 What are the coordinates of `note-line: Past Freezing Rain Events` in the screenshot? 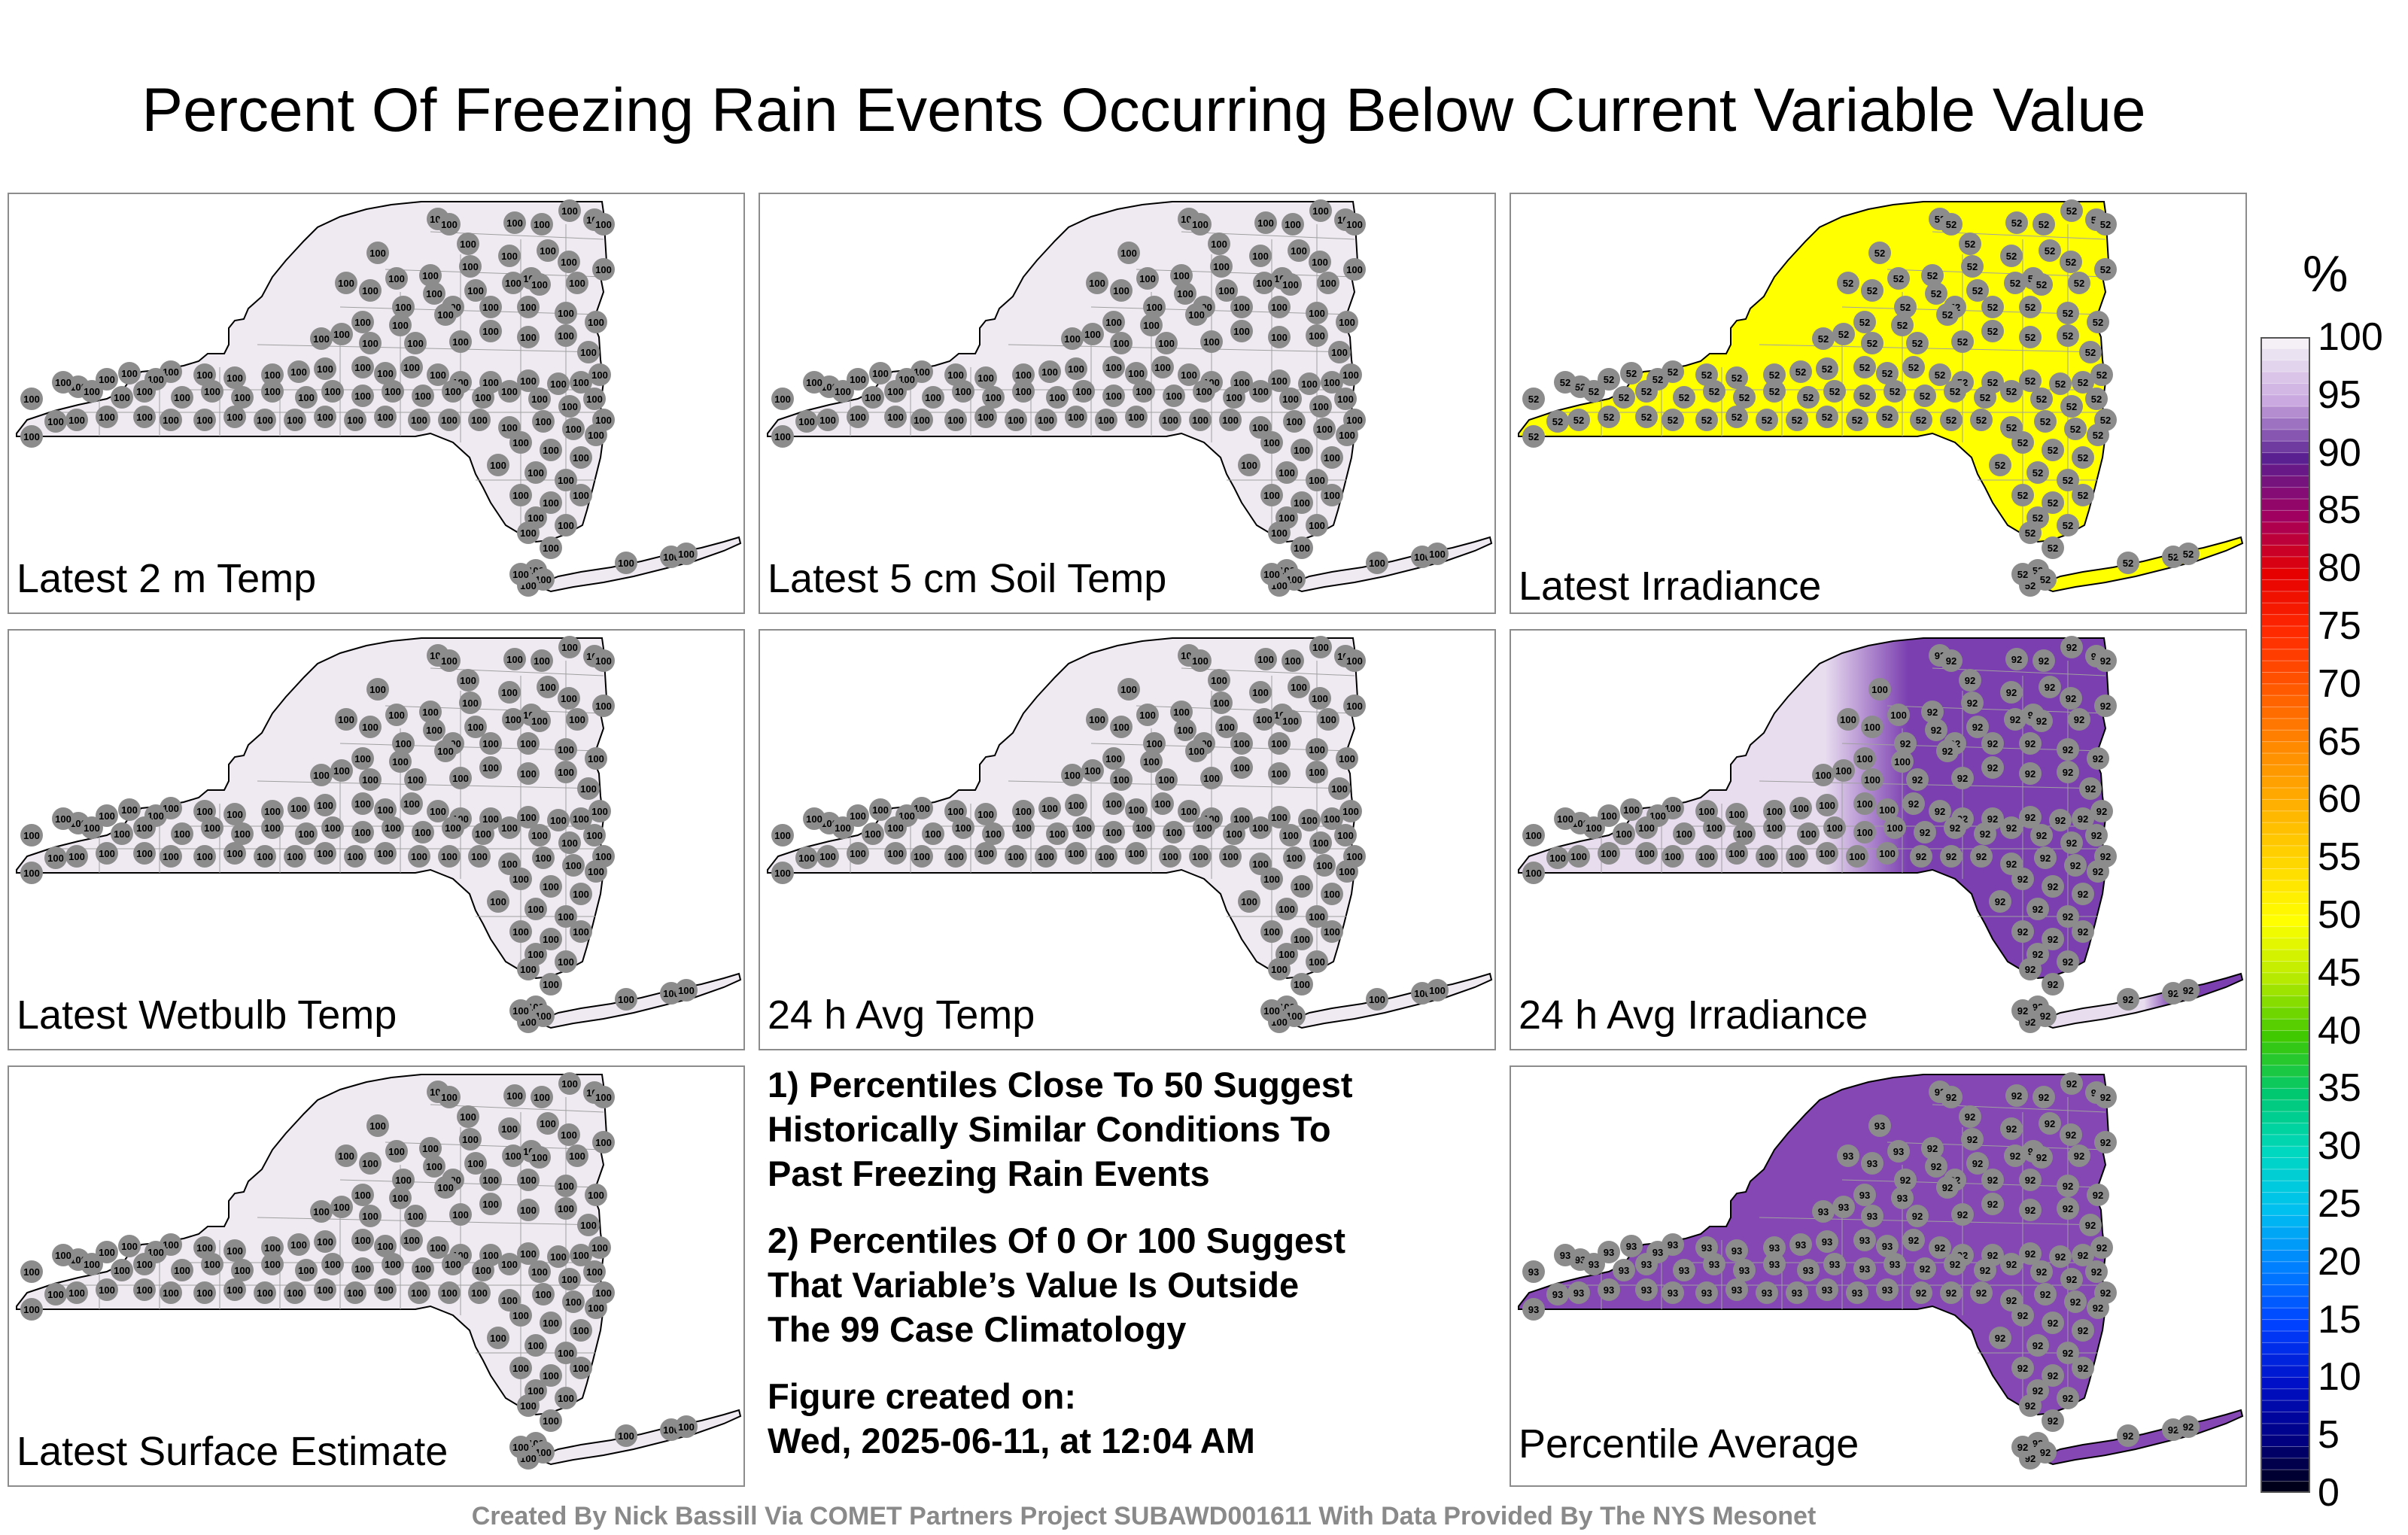 It's located at (989, 1173).